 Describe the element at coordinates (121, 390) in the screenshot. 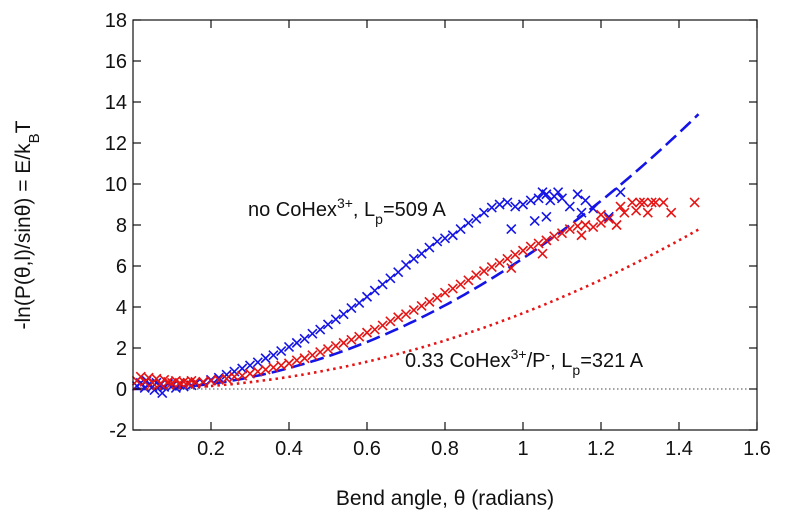

I see `y-tick-label: 0` at that location.